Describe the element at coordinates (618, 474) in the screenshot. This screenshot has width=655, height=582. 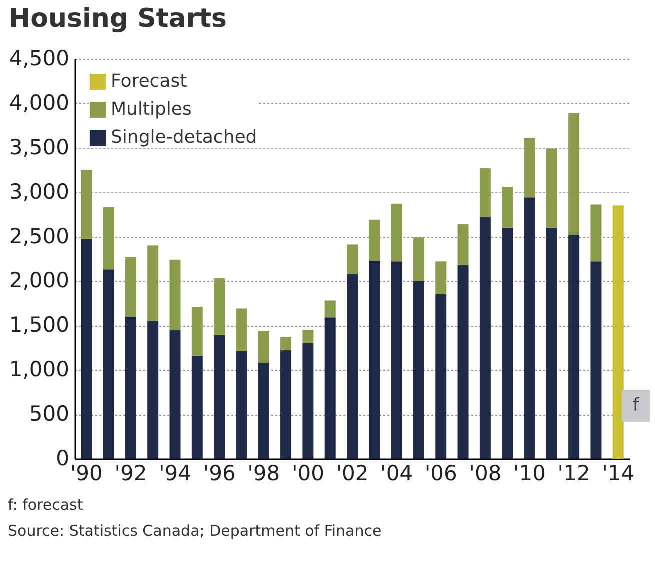
I see `x-tick-label: '14` at that location.